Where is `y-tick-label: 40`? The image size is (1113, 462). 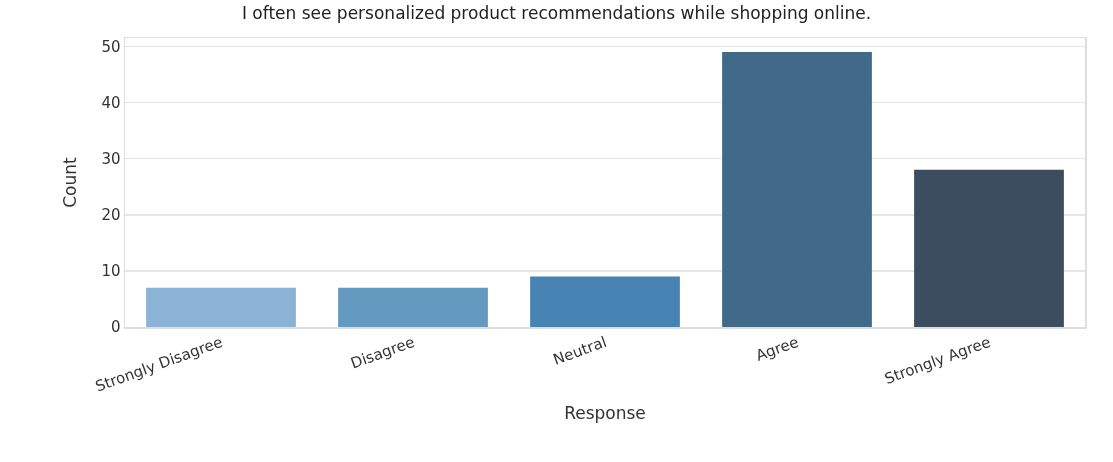
y-tick-label: 40 is located at coordinates (111, 102).